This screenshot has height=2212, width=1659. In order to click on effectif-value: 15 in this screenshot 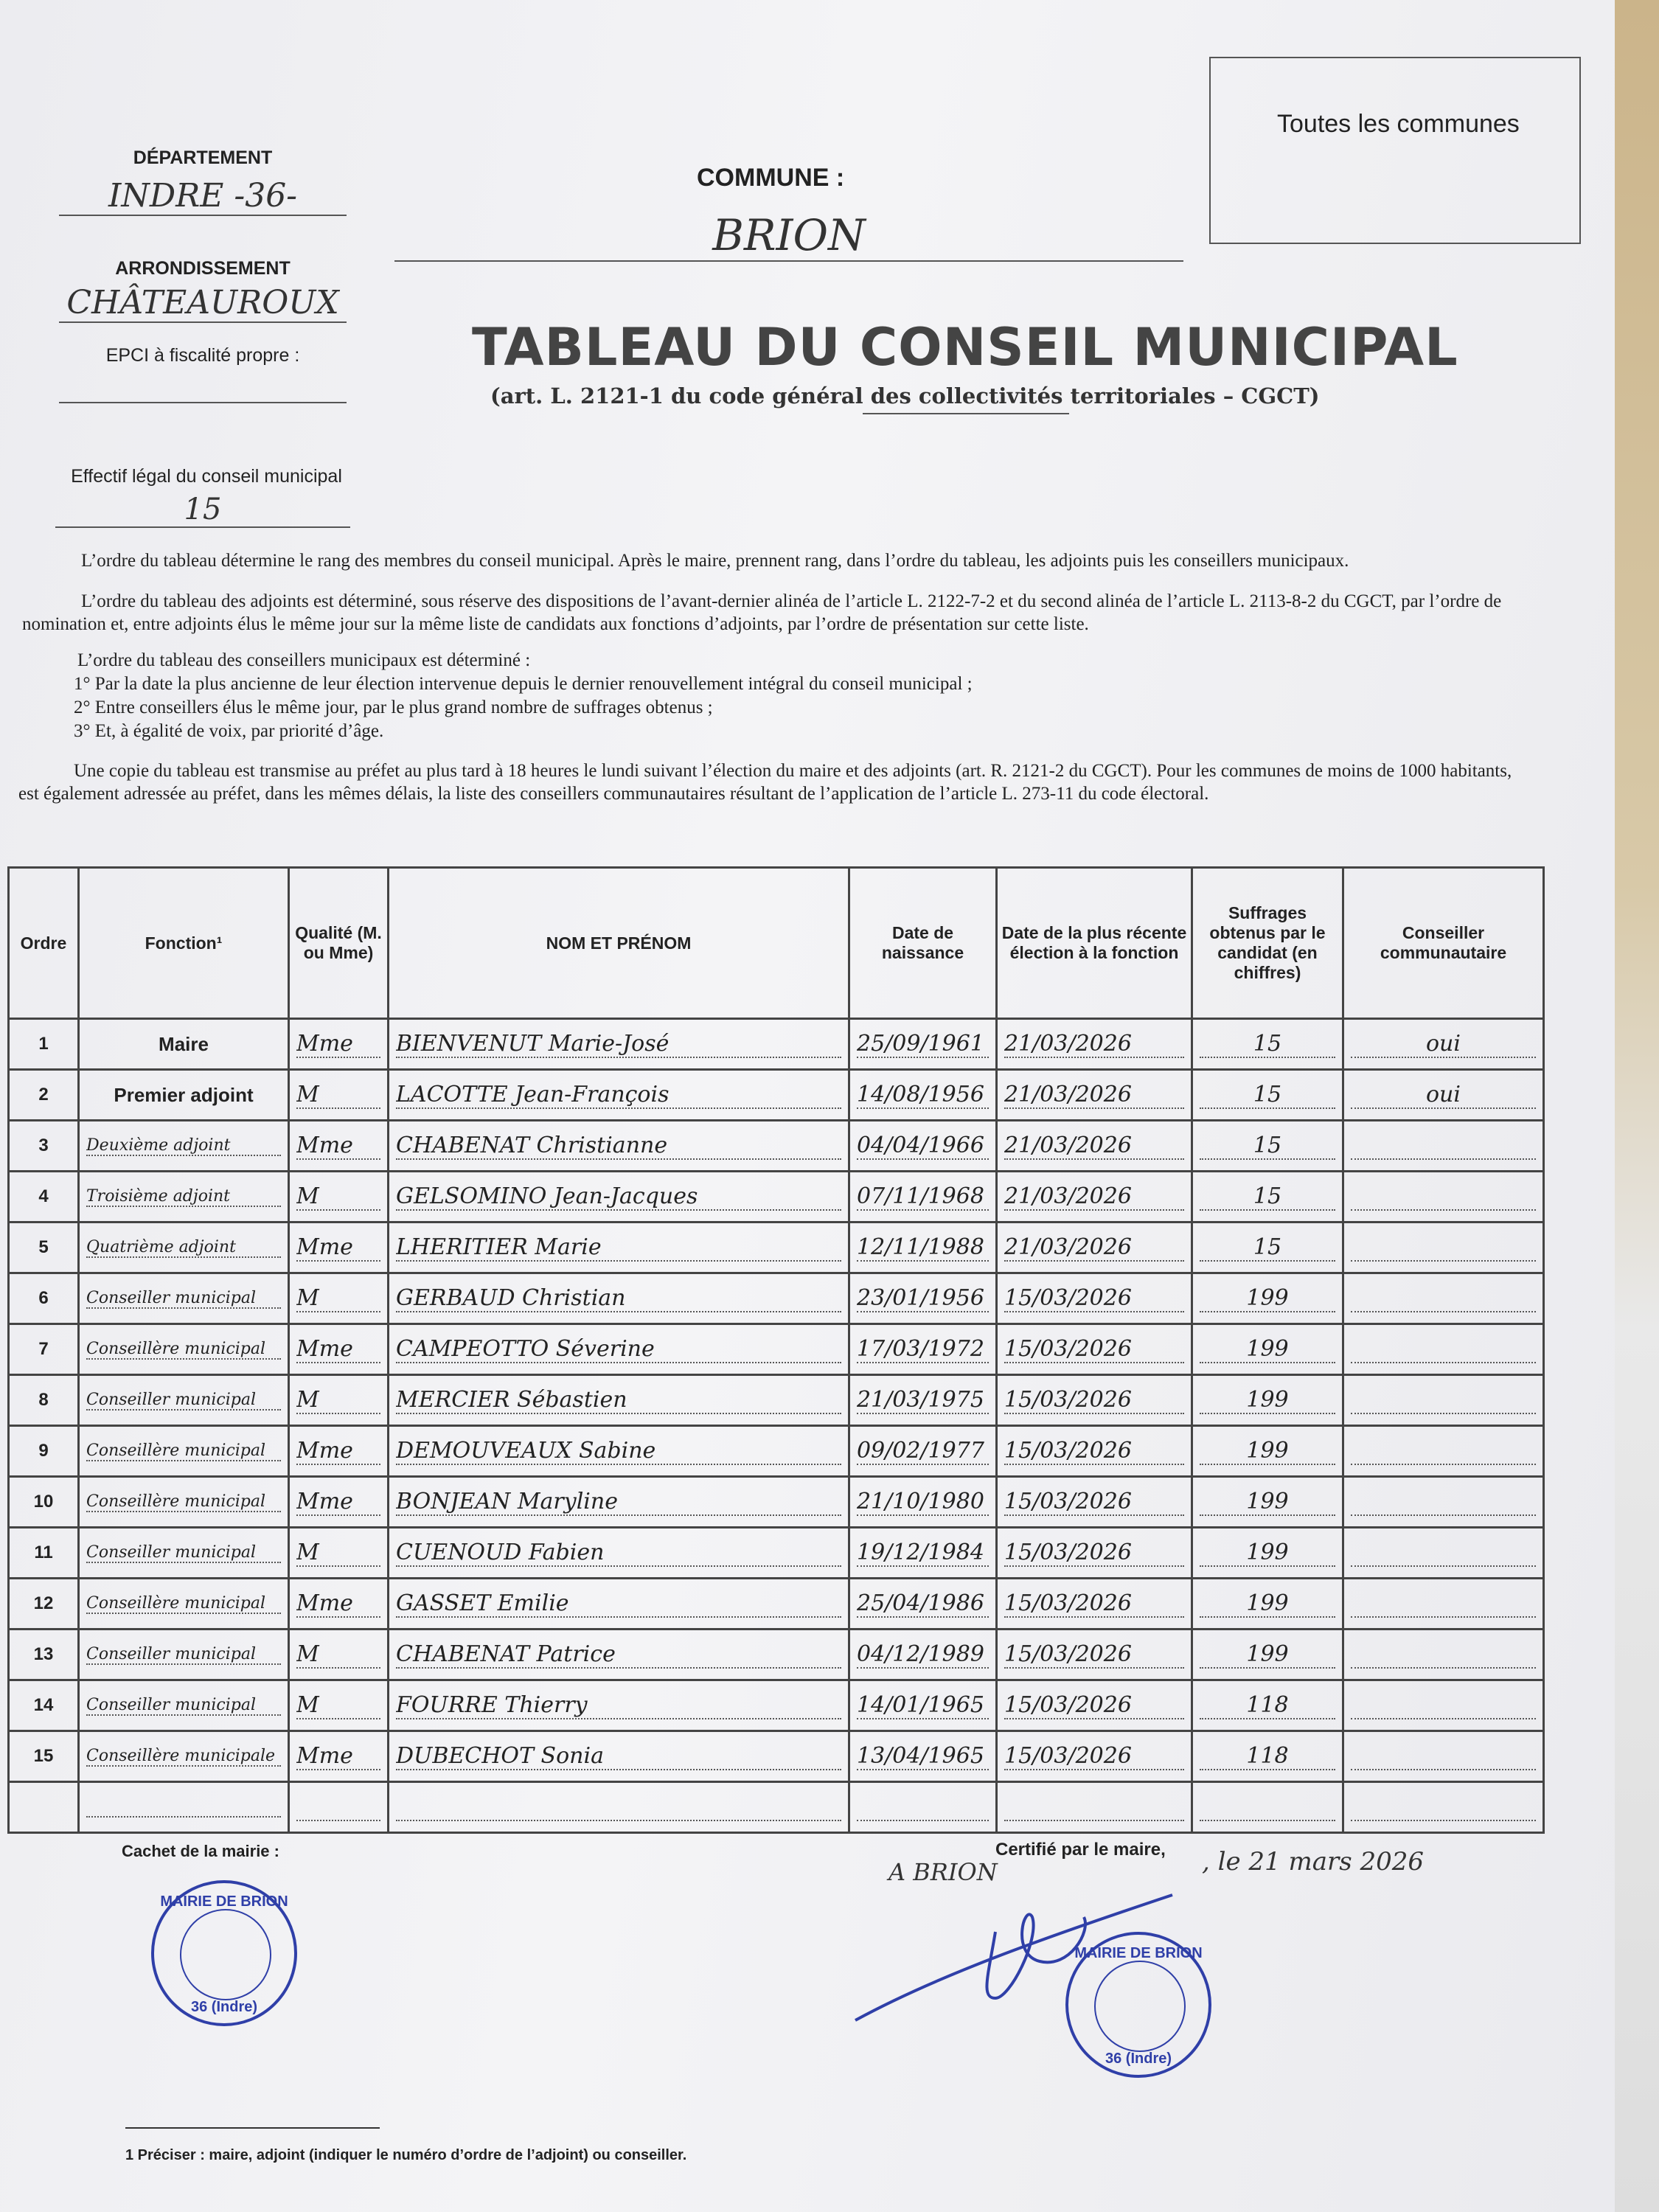, I will do `click(202, 510)`.